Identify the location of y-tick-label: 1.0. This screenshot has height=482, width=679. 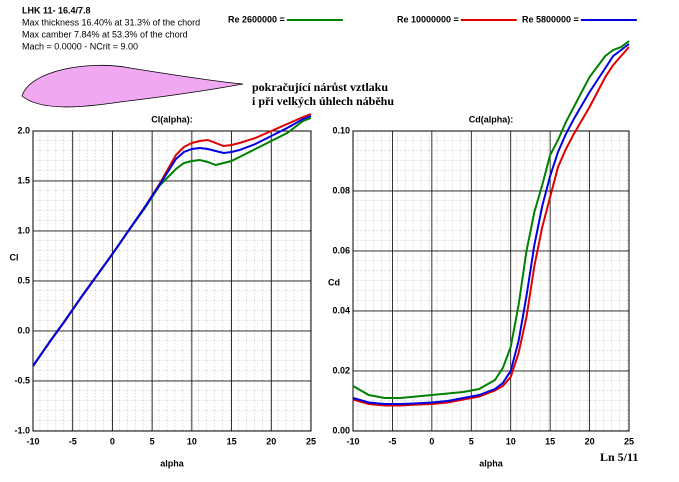
(23, 230).